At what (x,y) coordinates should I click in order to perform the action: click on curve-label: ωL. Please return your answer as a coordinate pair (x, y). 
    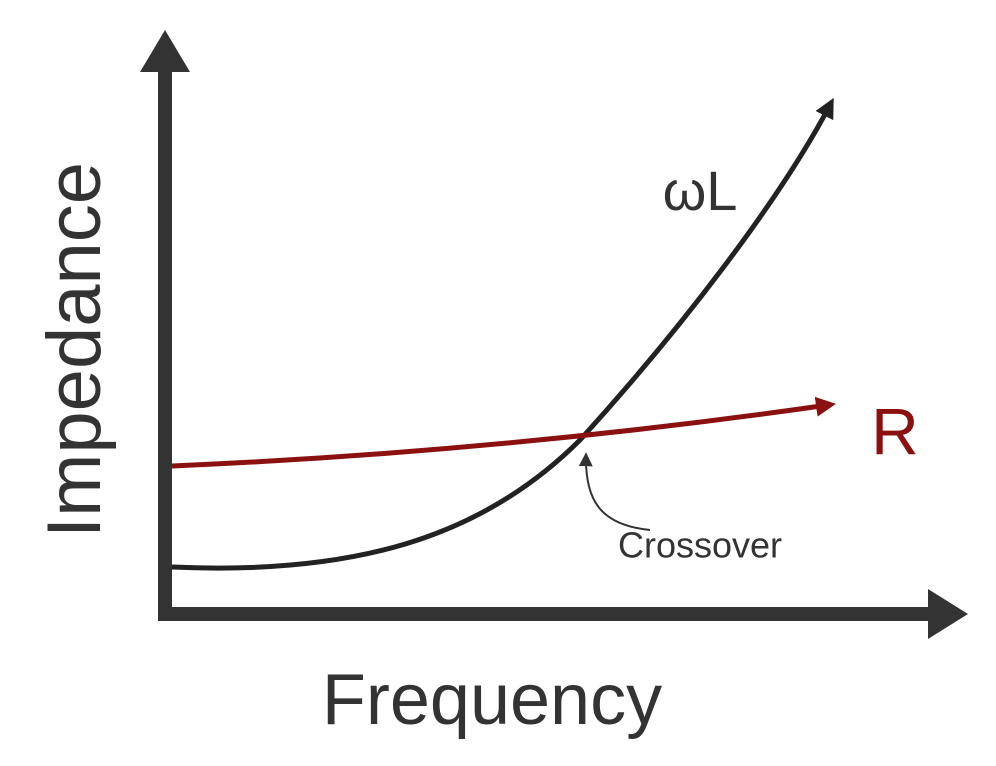
    Looking at the image, I should click on (700, 190).